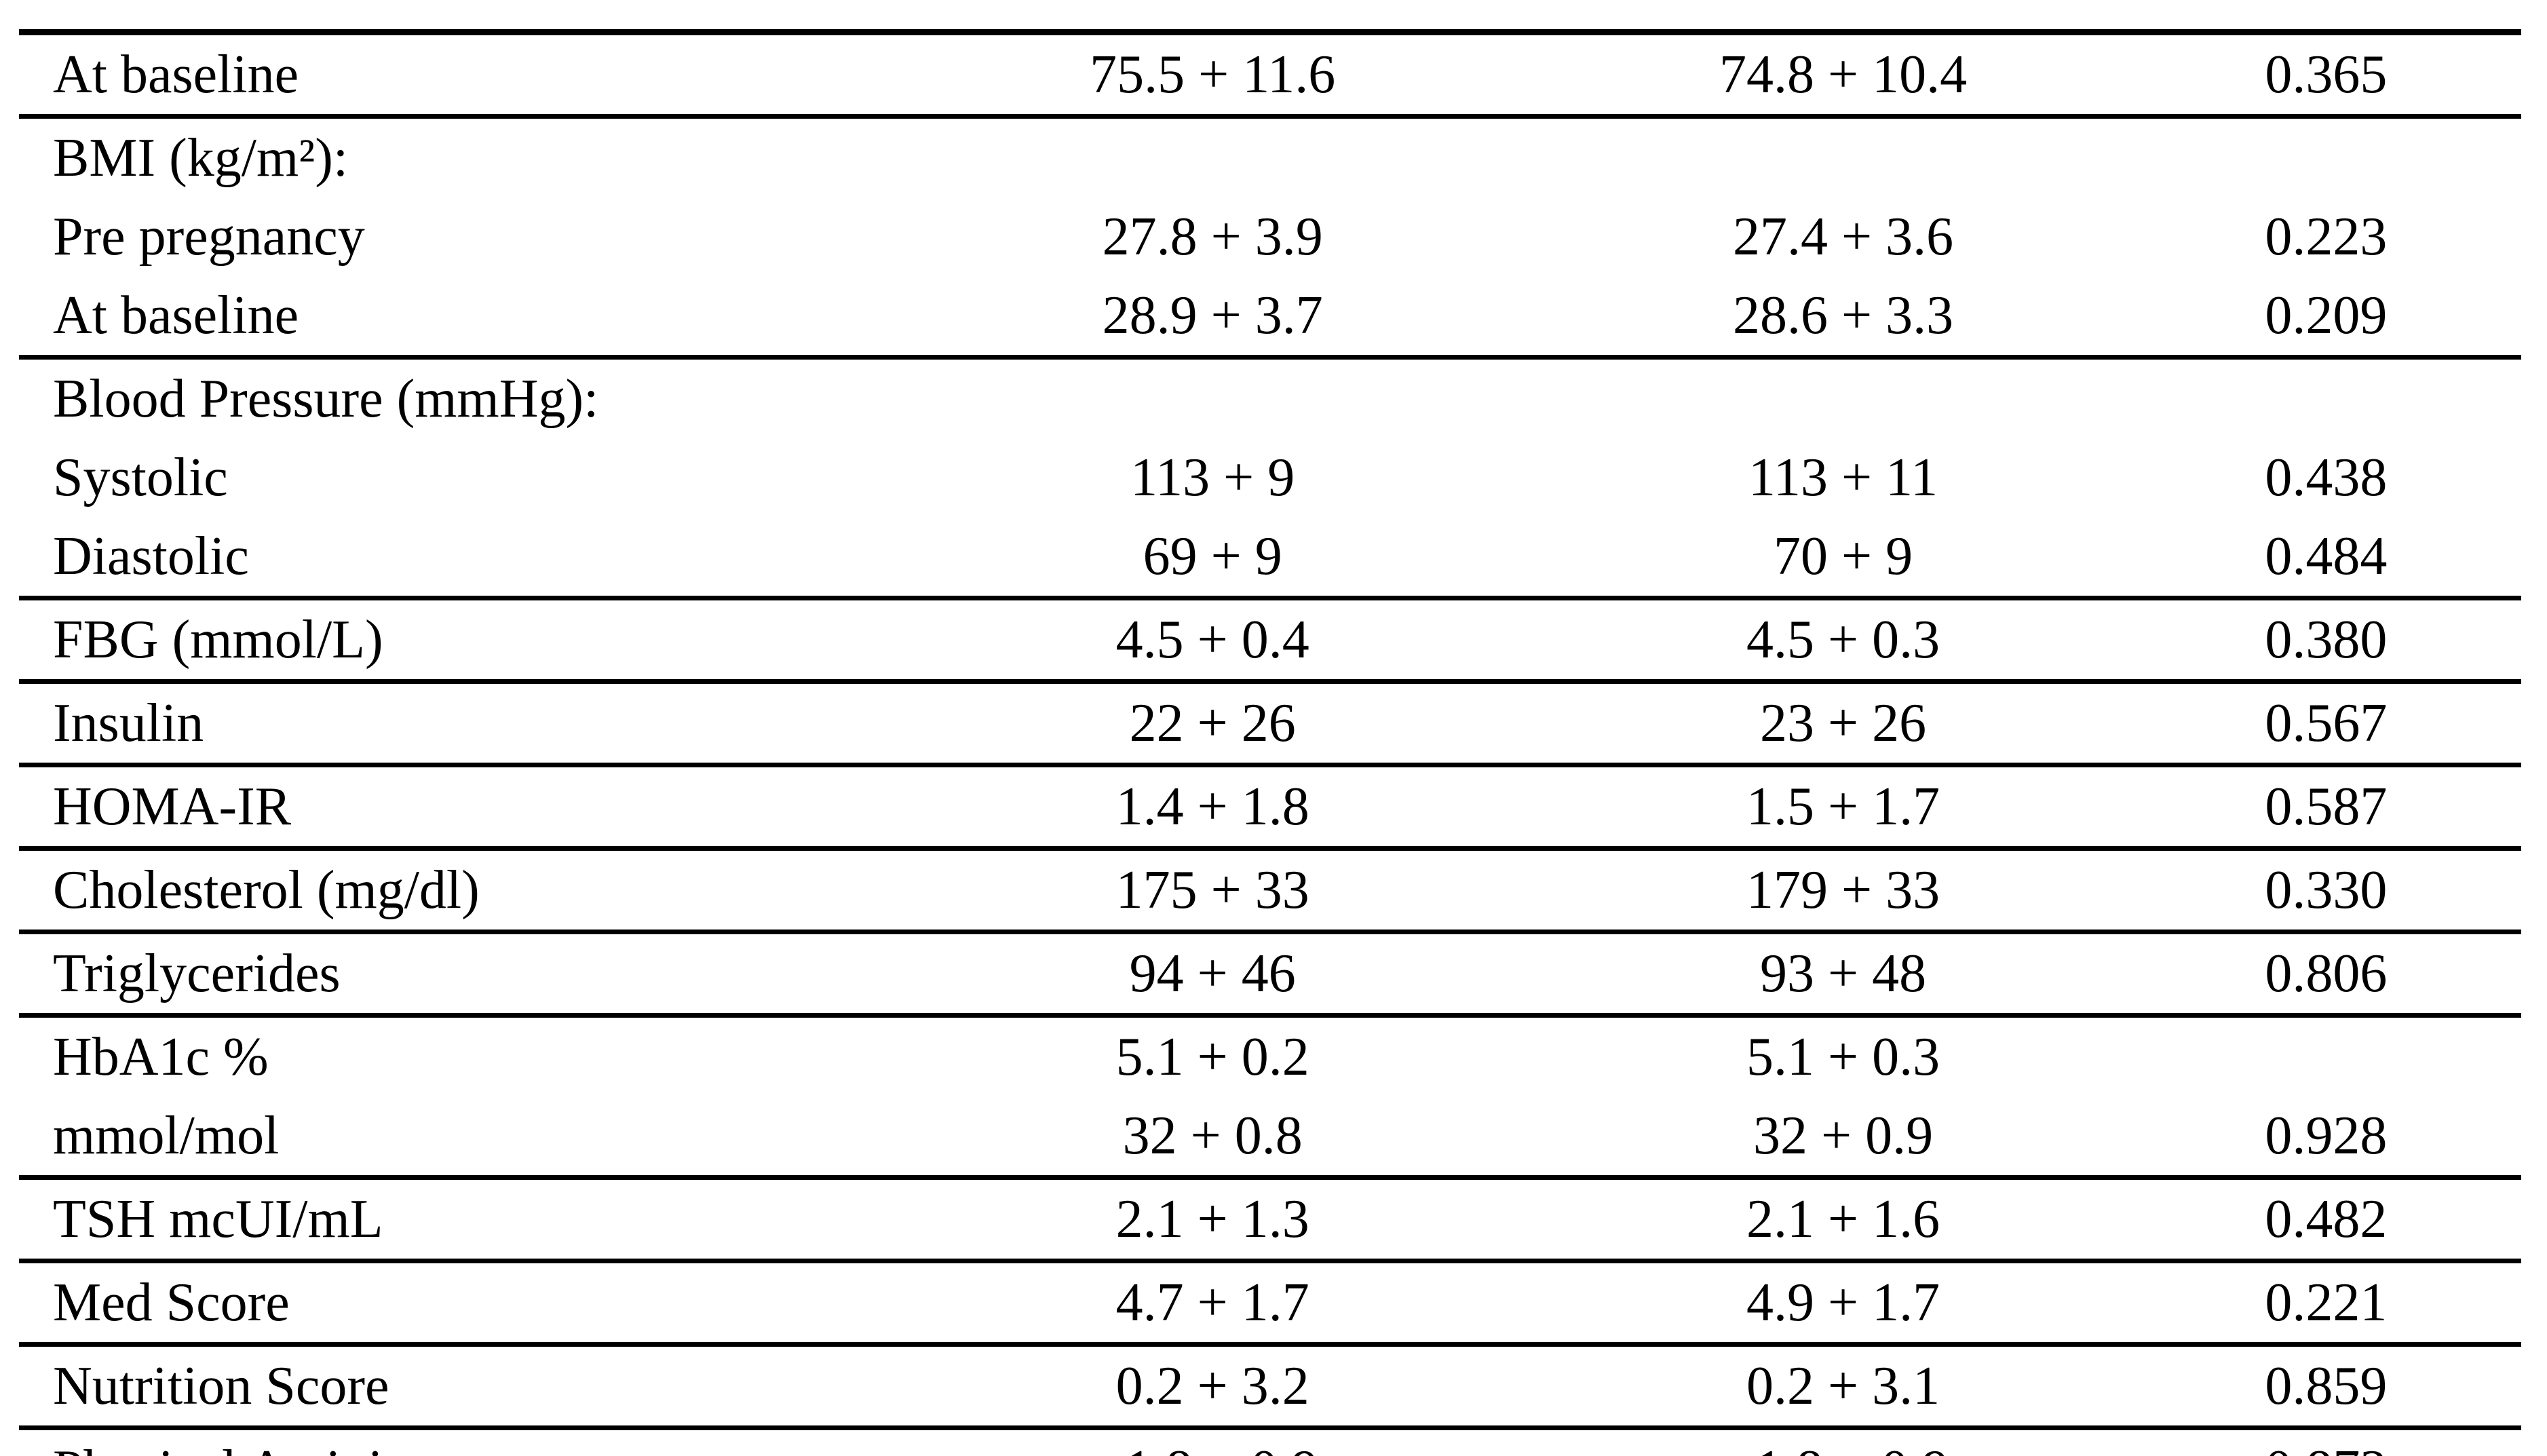 The height and width of the screenshot is (1456, 2547). I want to click on table-section: FBG (mmol/L) 4.5 + 0.4 4.5 + 0.3 0.380, so click(1270, 640).